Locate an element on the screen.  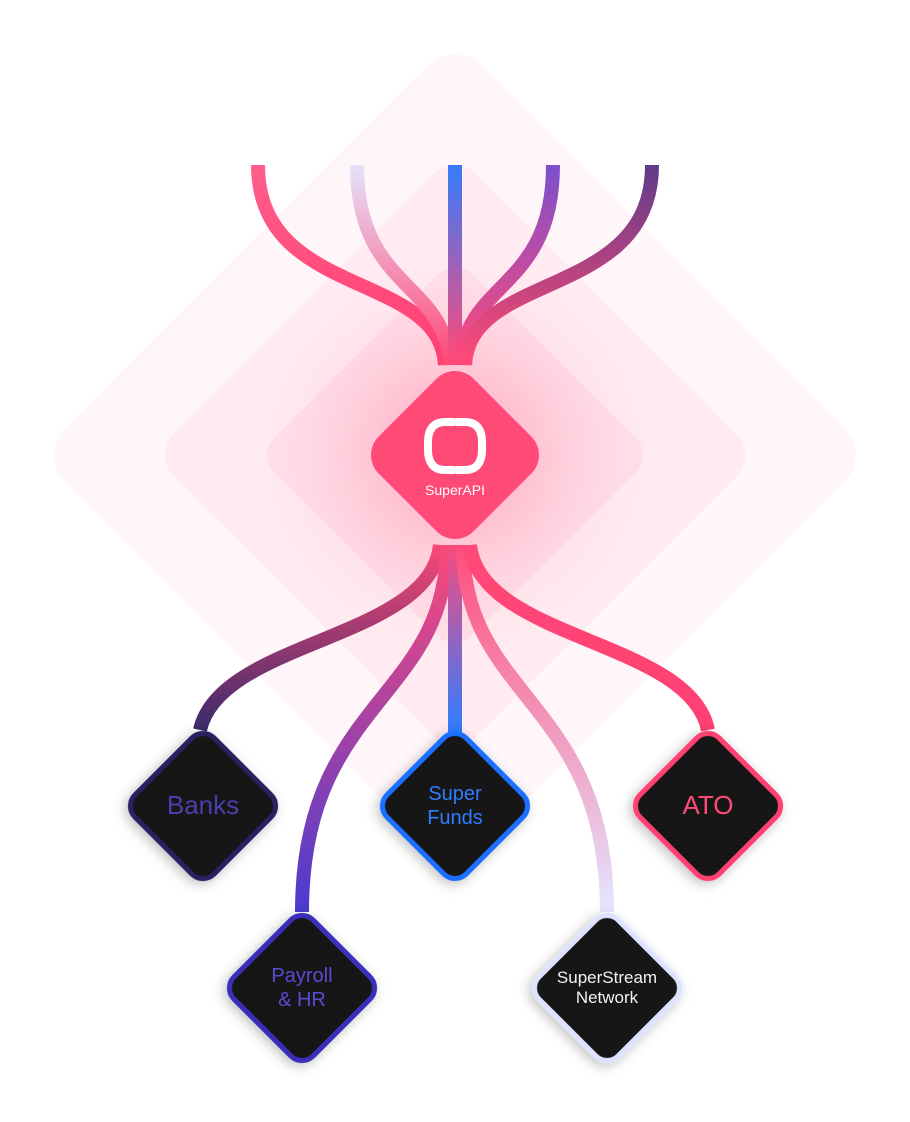
connector-ato is located at coordinates (589, 637).